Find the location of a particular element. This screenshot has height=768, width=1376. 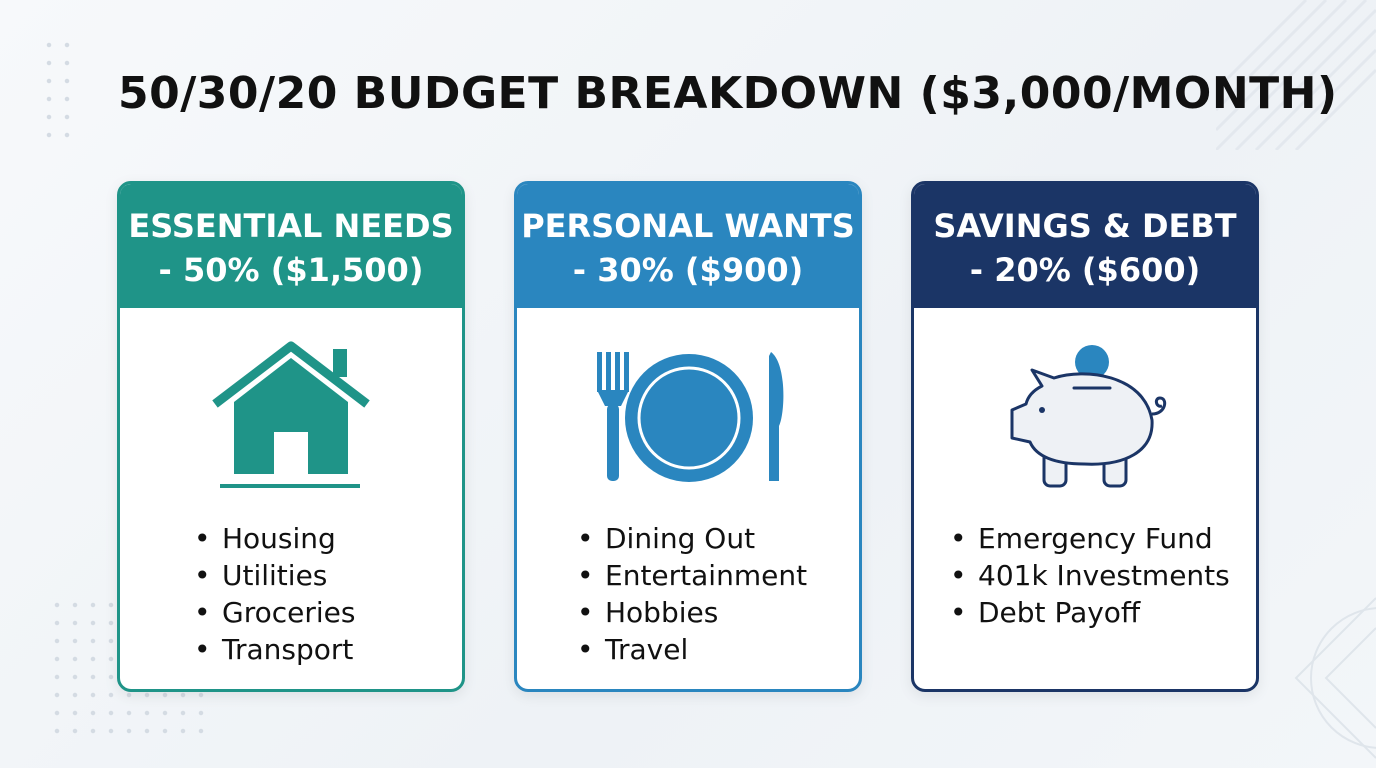

list-item: Emergency Fund is located at coordinates (1090, 538).